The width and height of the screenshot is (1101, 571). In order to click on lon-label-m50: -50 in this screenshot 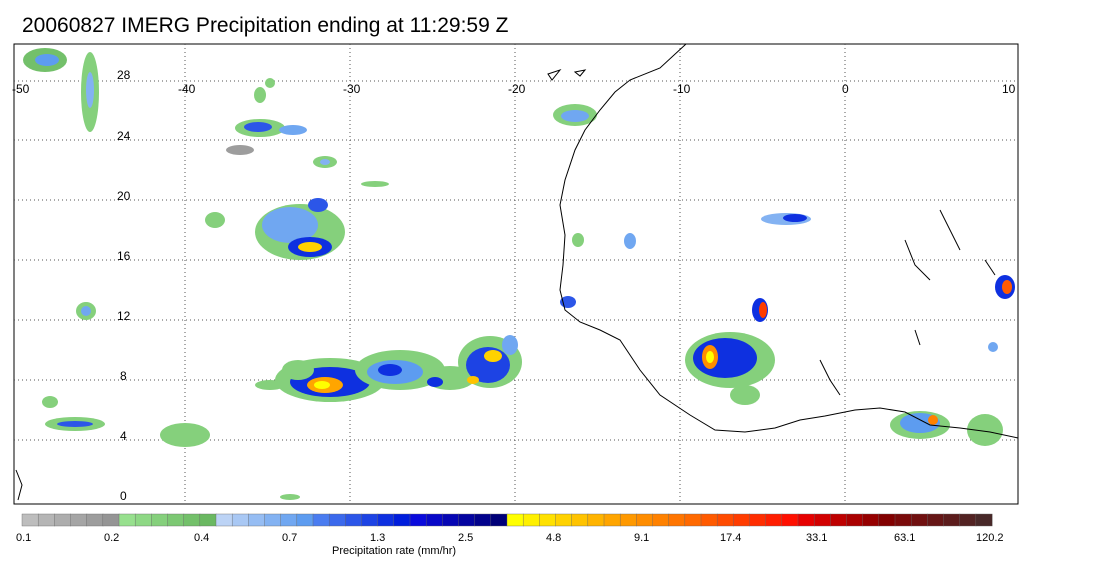, I will do `click(21, 89)`.